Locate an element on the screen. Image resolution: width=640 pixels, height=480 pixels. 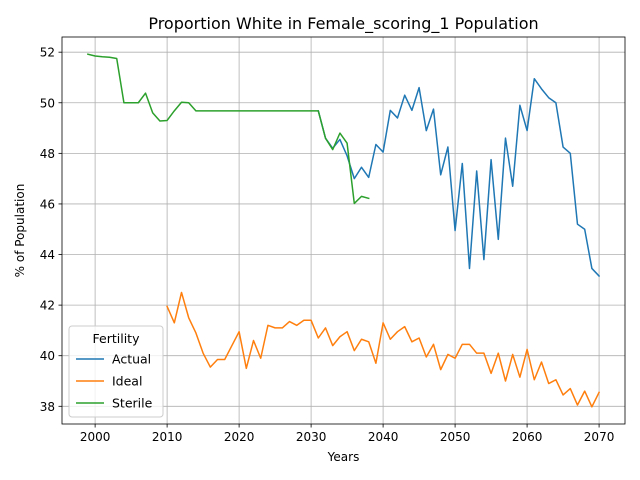
legend: Fertility Actual Ideal Sterile is located at coordinates (116, 371).